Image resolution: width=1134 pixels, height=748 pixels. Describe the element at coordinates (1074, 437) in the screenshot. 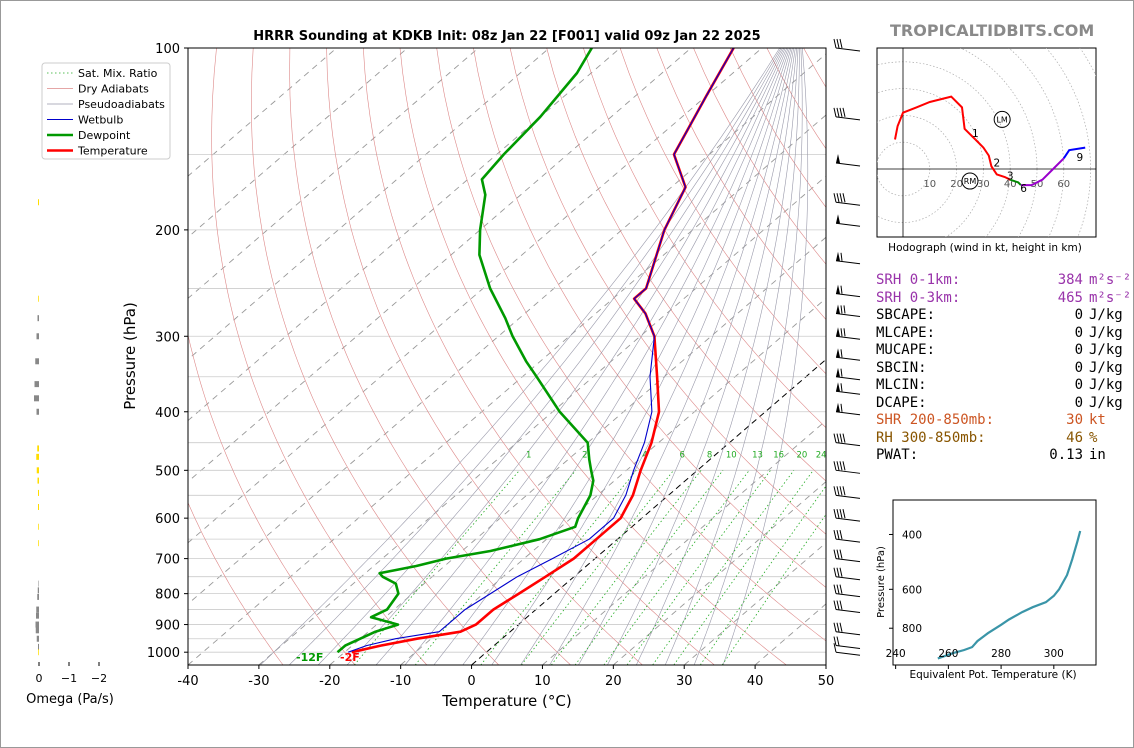

I see `stat-value: 46` at that location.